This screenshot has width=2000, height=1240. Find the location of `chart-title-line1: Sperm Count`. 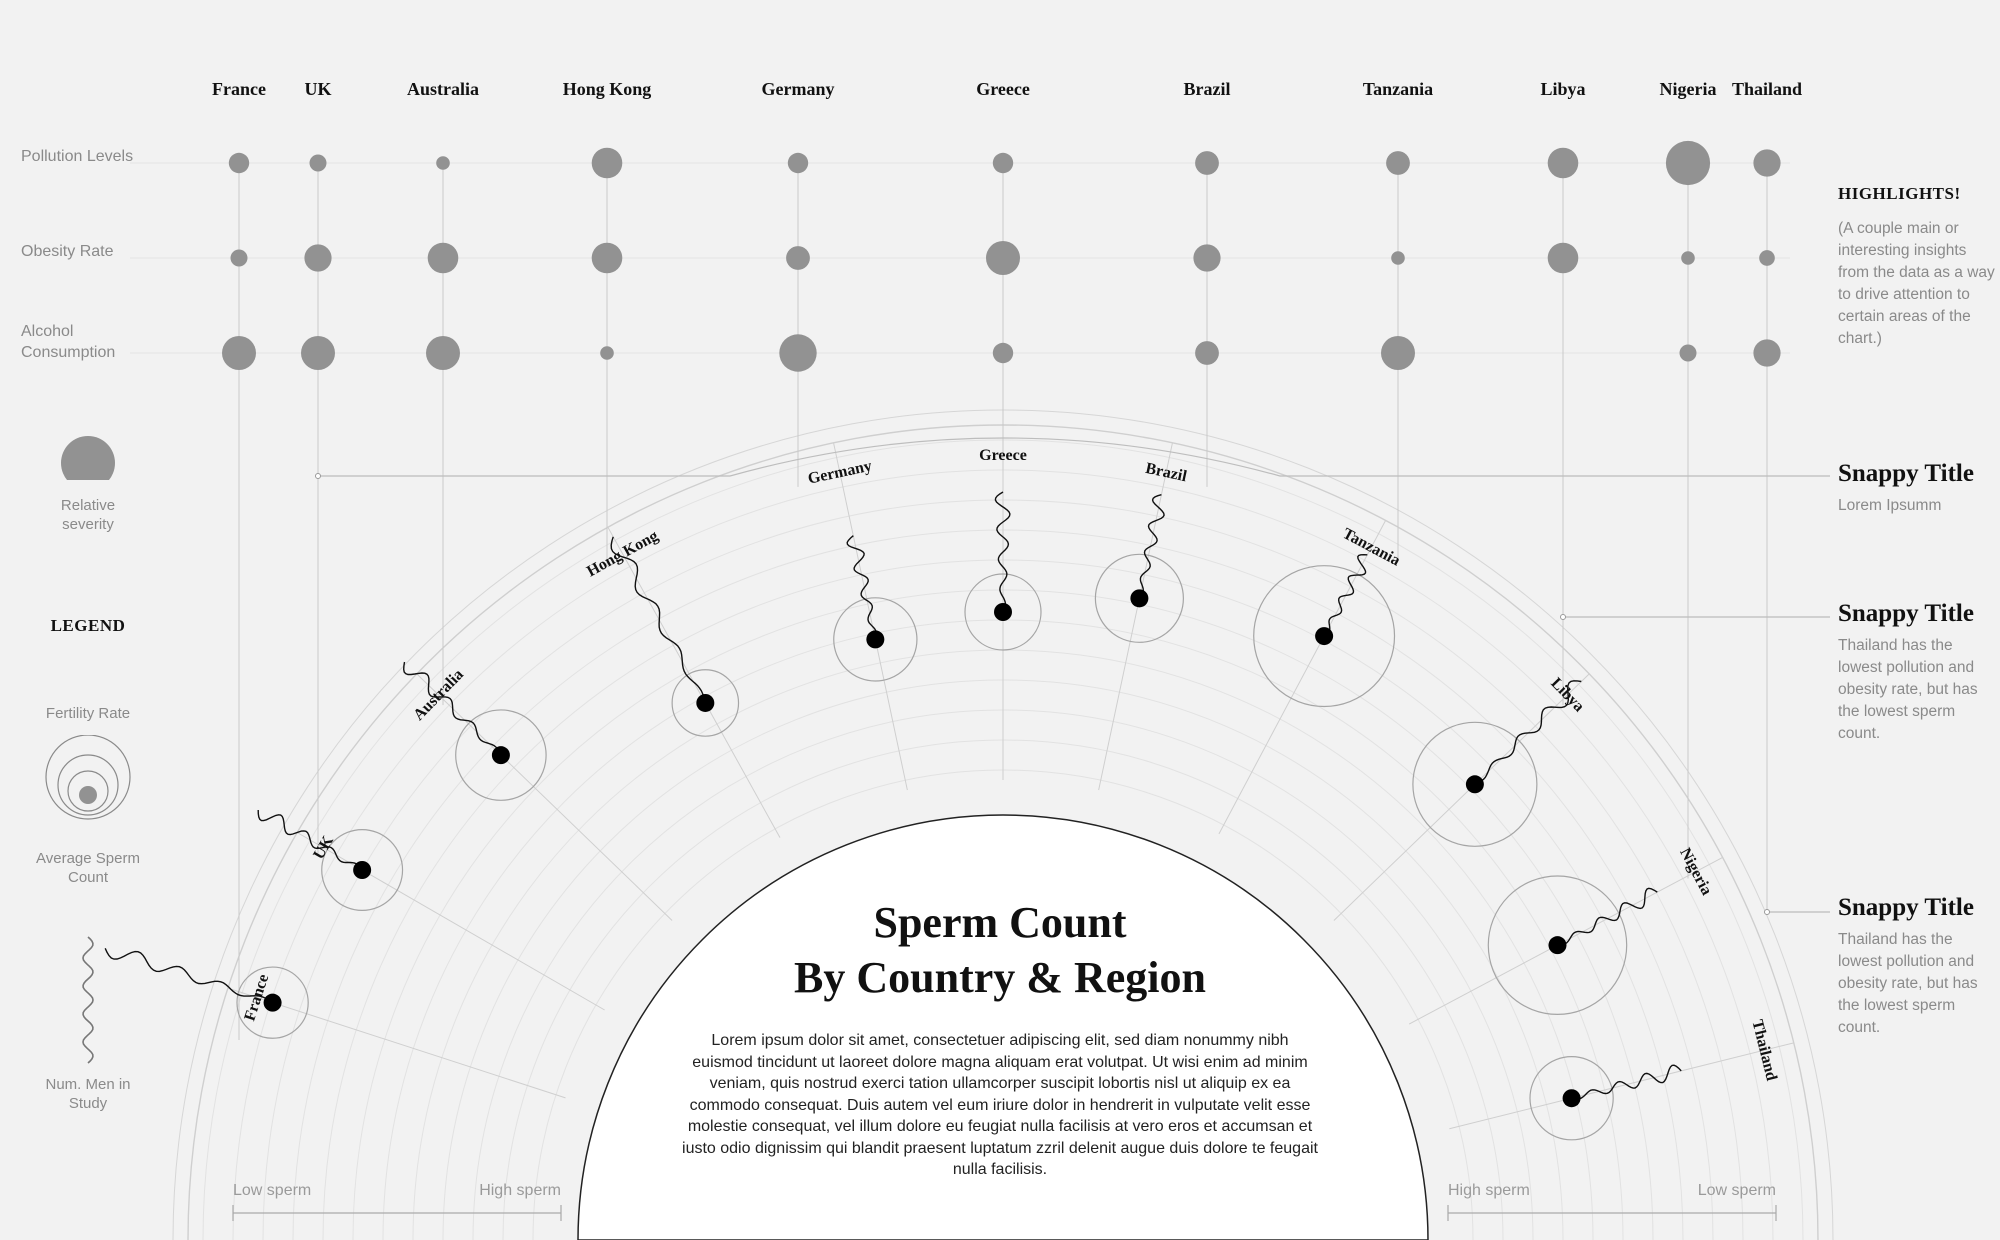

chart-title-line1: Sperm Count is located at coordinates (1000, 922).